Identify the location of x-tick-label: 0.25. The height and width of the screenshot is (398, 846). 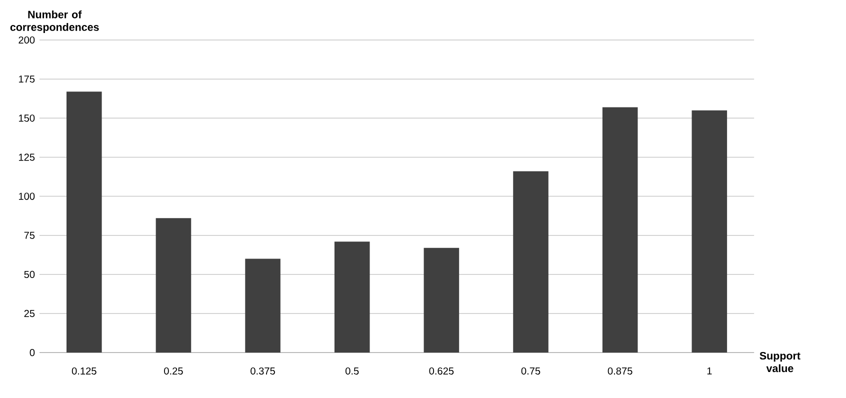
(173, 371).